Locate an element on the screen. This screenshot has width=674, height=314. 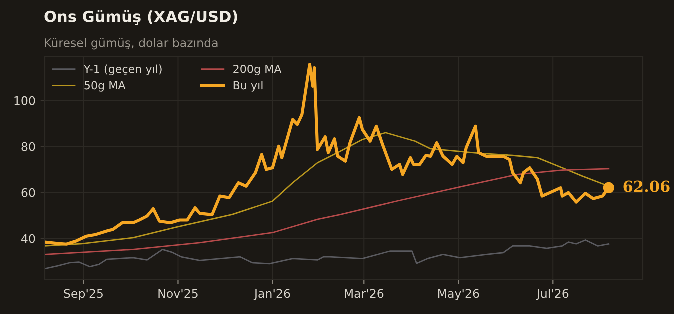
legend-label: 50g MA is located at coordinates (105, 86).